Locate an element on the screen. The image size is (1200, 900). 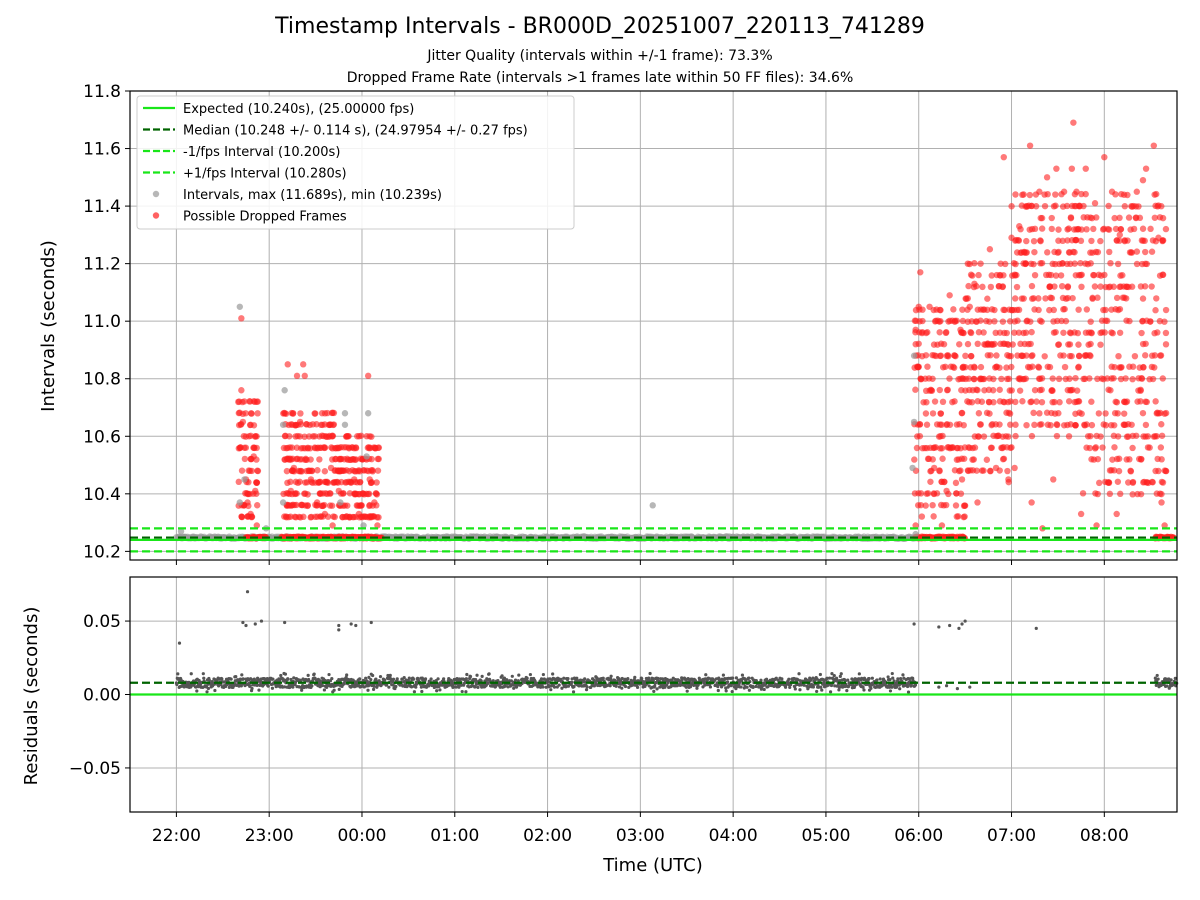
x-tick-label: 23:00 is located at coordinates (269, 836).